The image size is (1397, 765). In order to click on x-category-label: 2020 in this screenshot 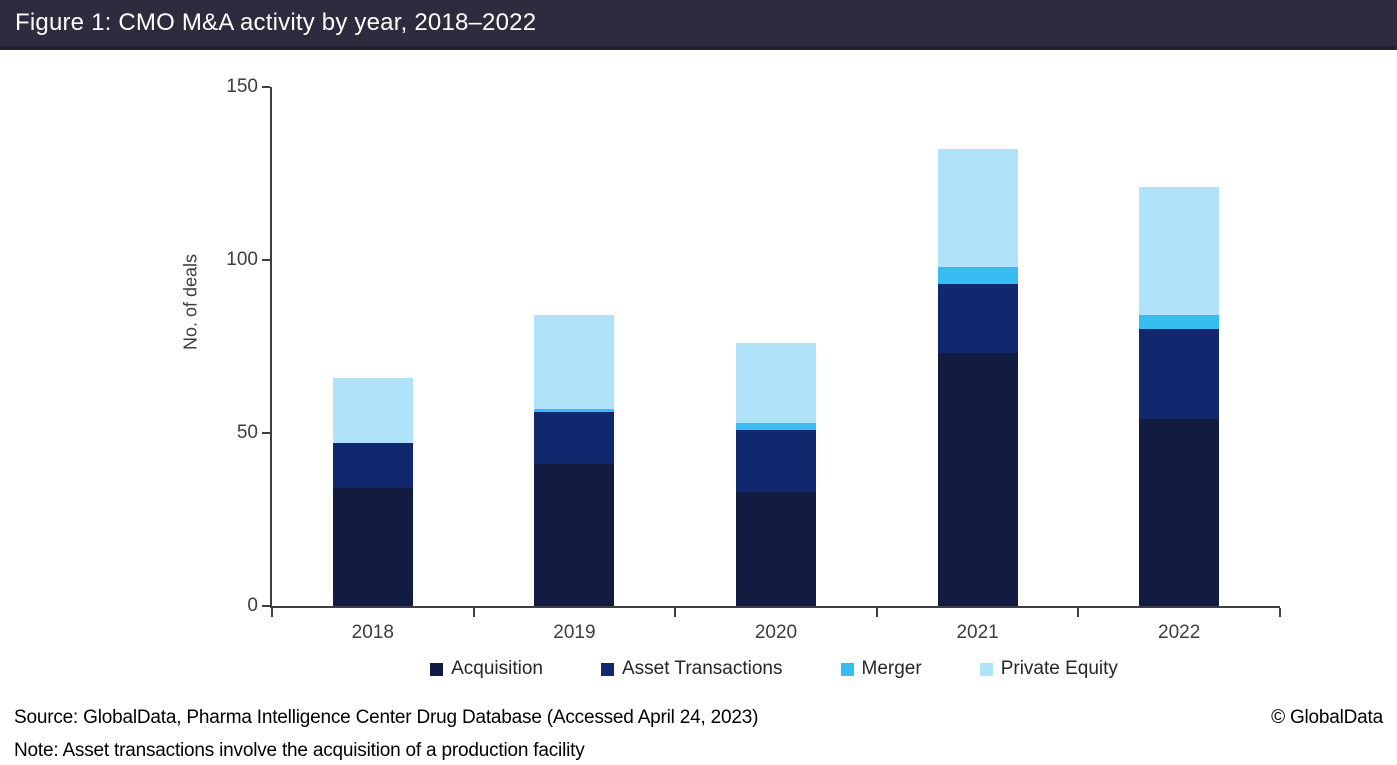, I will do `click(776, 632)`.